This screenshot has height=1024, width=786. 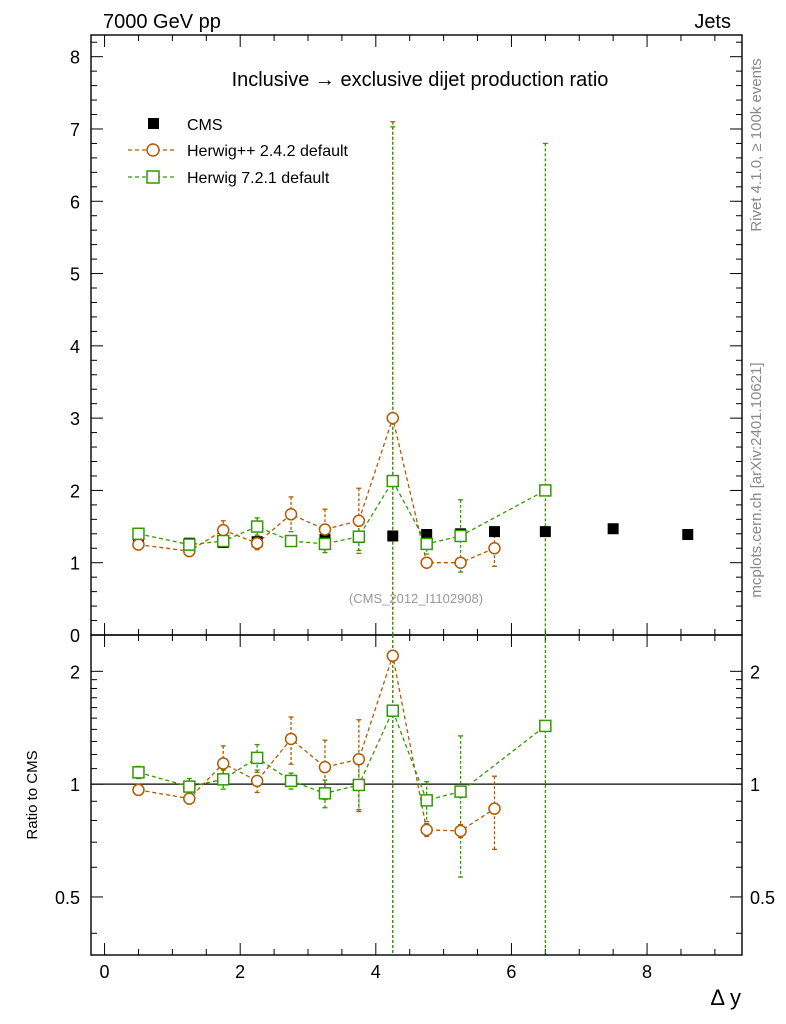 What do you see at coordinates (755, 672) in the screenshot?
I see `y-tick-label-ratio-right: 2` at bounding box center [755, 672].